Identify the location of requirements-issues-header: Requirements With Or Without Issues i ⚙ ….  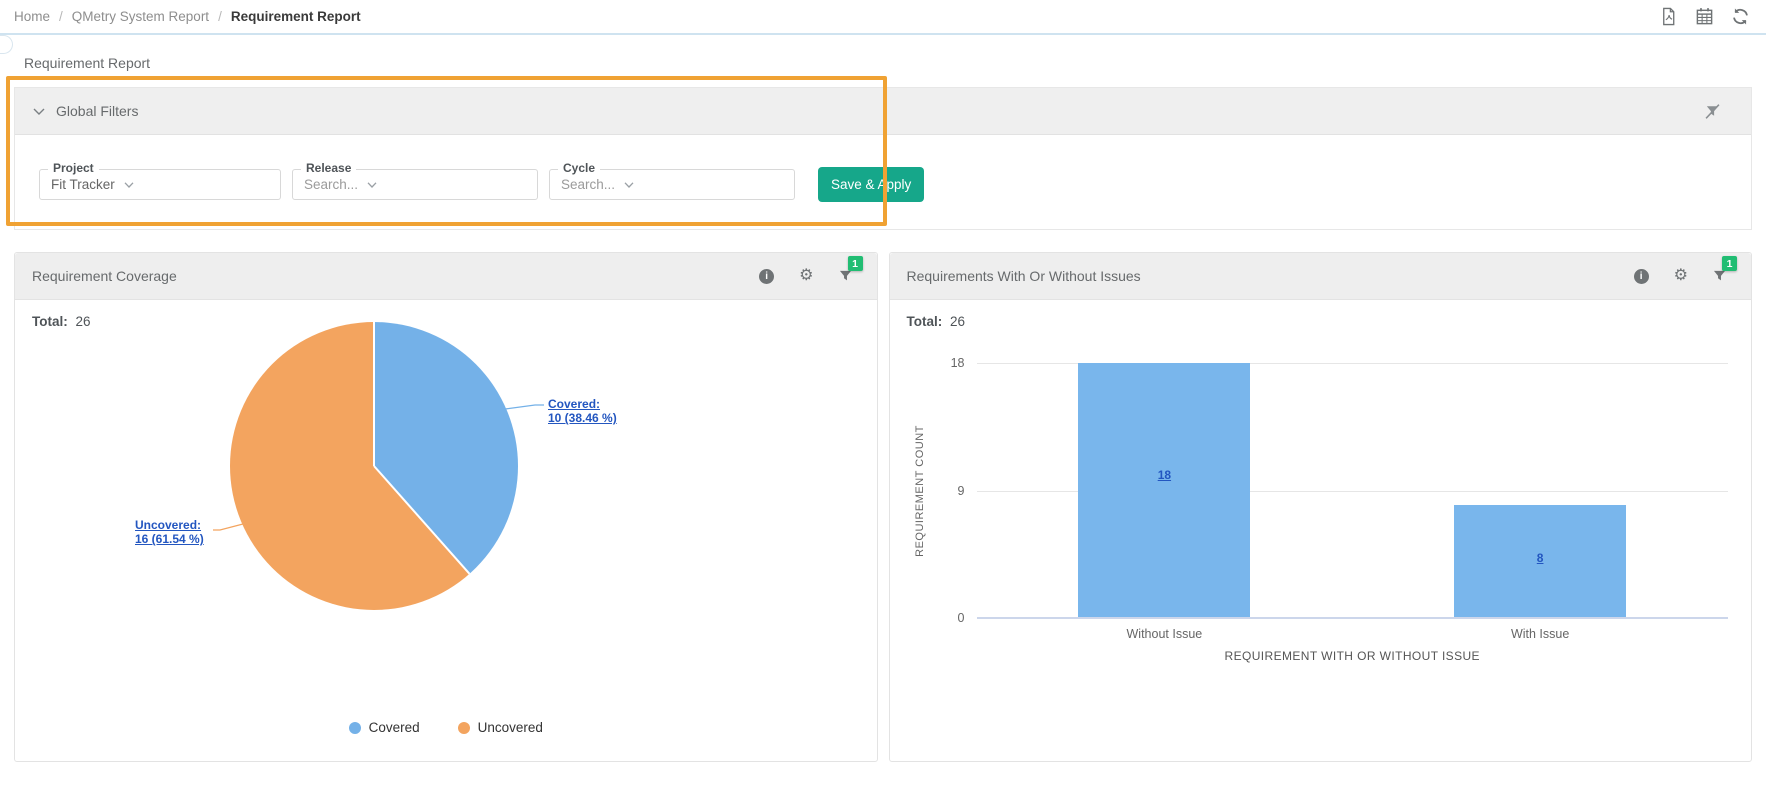
(1320, 276).